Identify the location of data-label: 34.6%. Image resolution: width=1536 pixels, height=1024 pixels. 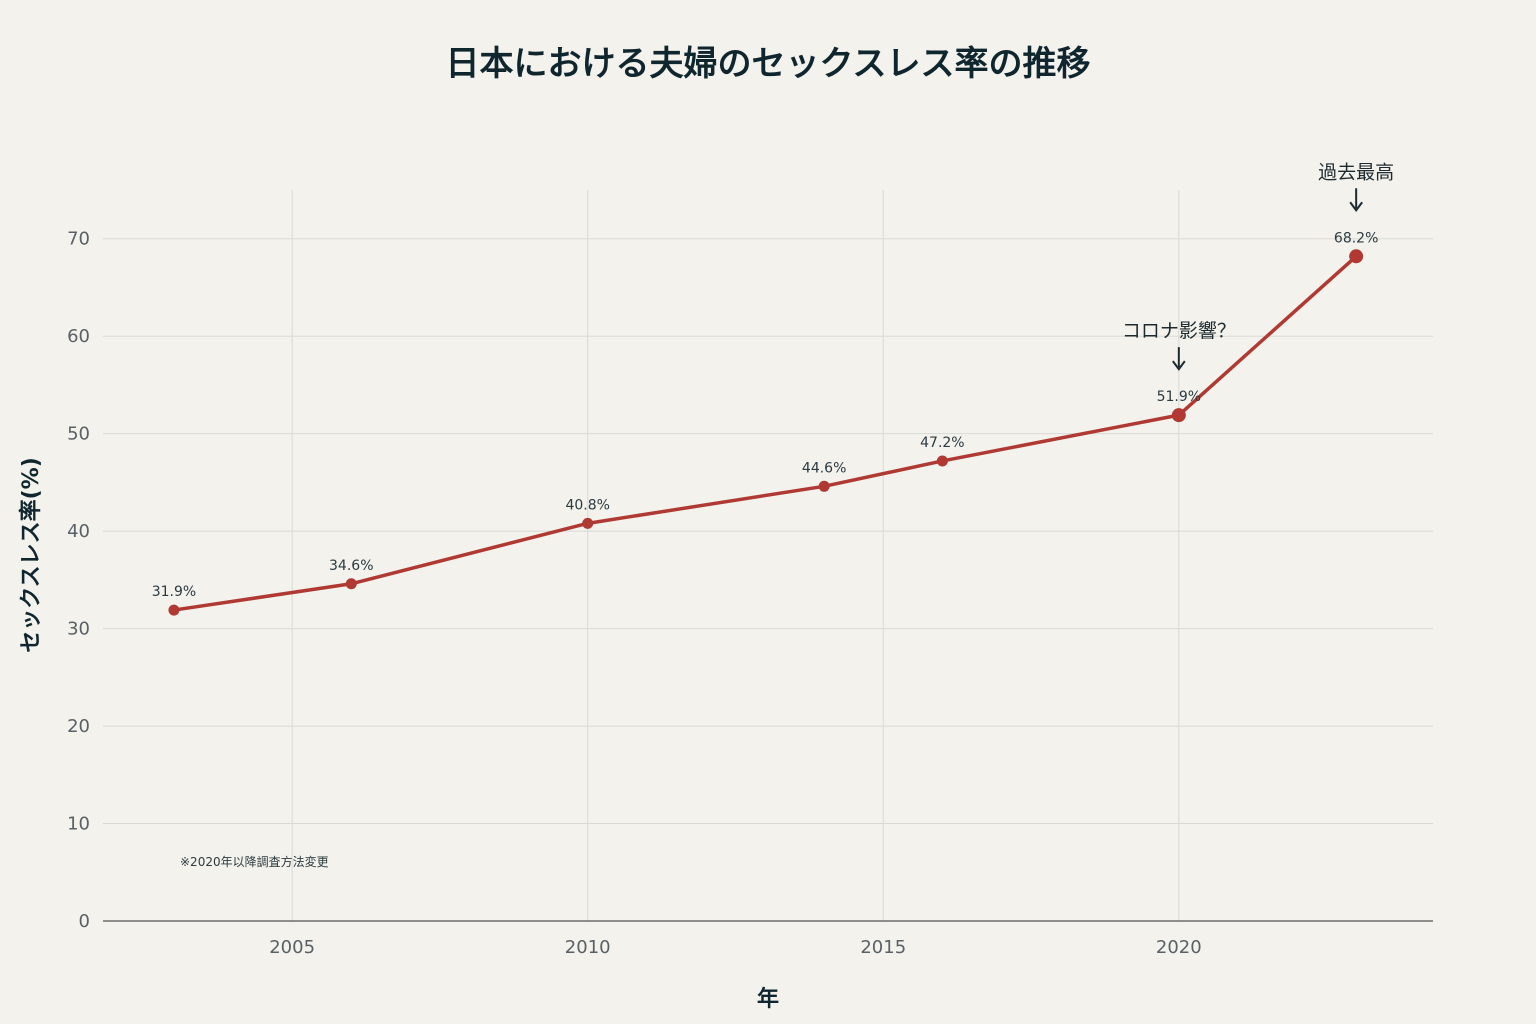
(351, 566).